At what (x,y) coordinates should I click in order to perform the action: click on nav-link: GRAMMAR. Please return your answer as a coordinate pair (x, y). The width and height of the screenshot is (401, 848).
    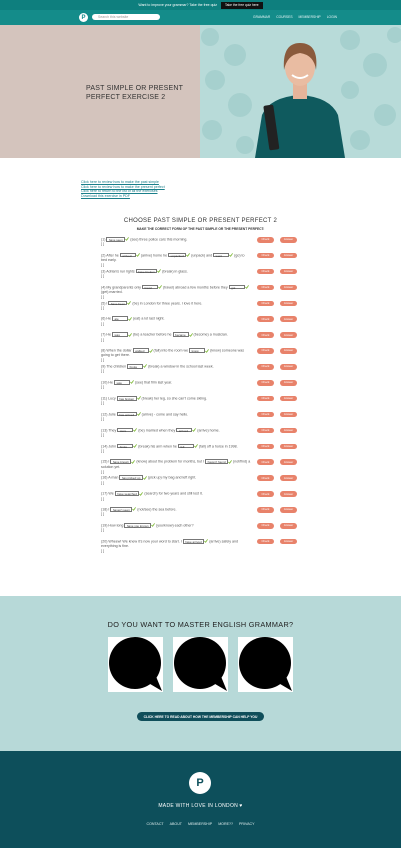
    Looking at the image, I should click on (262, 17).